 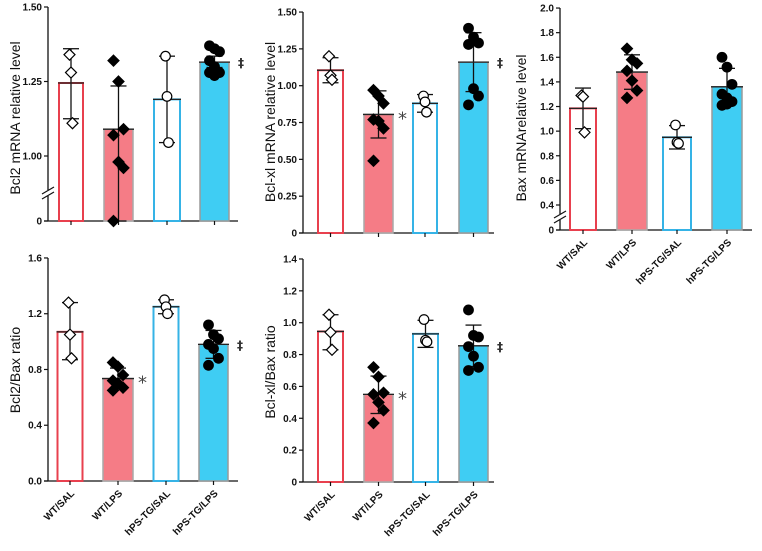 What do you see at coordinates (290, 451) in the screenshot?
I see `y-tick-label: 0.2` at bounding box center [290, 451].